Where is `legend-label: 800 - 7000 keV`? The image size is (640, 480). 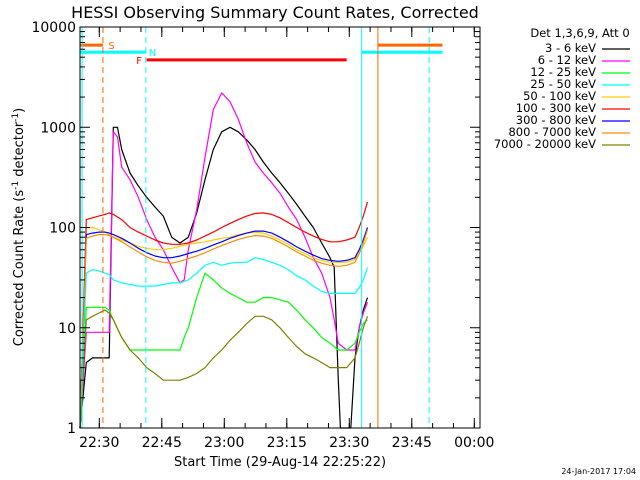
legend-label: 800 - 7000 keV is located at coordinates (552, 132).